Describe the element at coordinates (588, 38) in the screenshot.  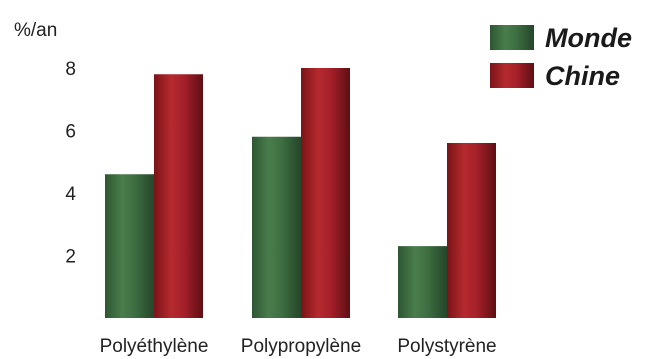
I see `legend-label-monde: Monde` at that location.